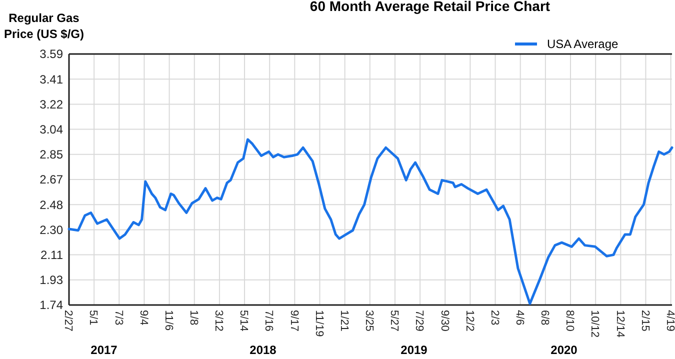 This screenshot has width=675, height=359. What do you see at coordinates (564, 350) in the screenshot?
I see `text: 2020` at bounding box center [564, 350].